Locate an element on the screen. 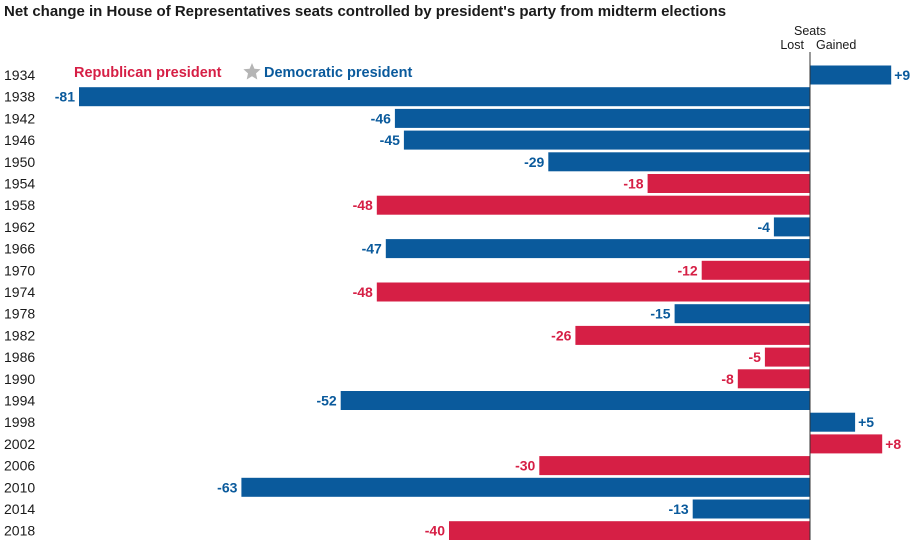  year-label-1990: 1990 is located at coordinates (19, 379).